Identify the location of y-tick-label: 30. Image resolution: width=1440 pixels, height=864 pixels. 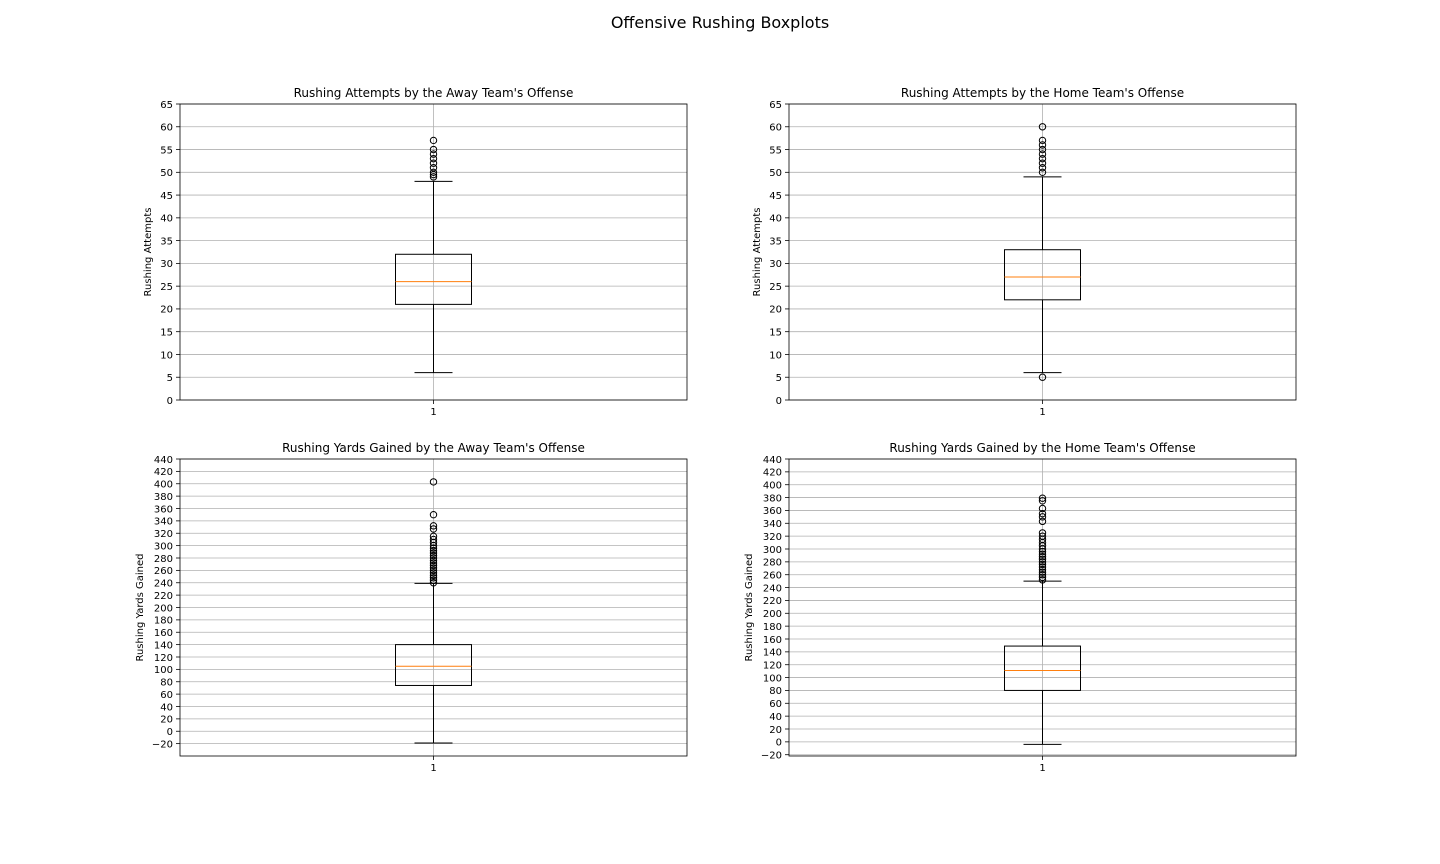
(775, 264).